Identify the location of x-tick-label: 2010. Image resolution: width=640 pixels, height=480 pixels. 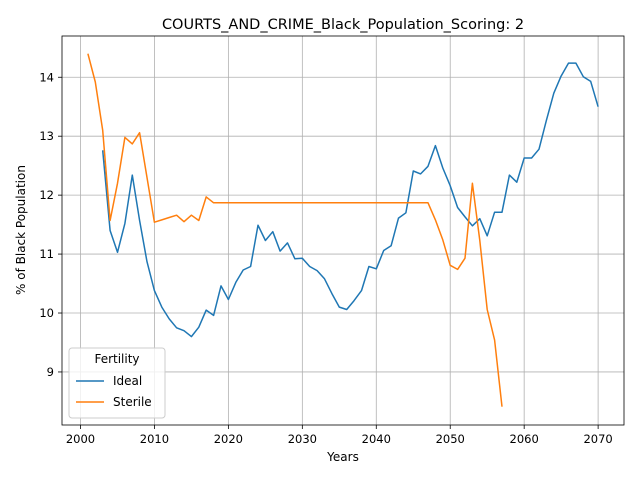
(154, 439).